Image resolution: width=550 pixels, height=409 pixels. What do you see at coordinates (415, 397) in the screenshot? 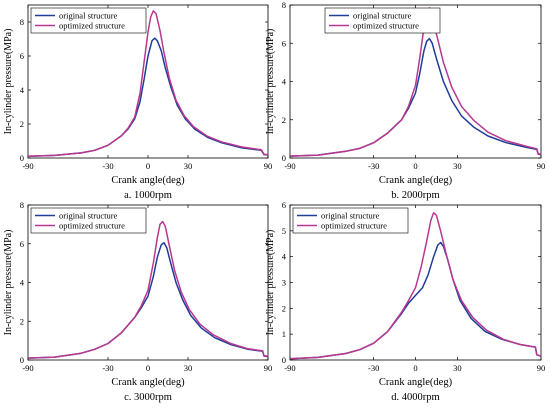
I see `panel-caption: d. 4000rpm` at bounding box center [415, 397].